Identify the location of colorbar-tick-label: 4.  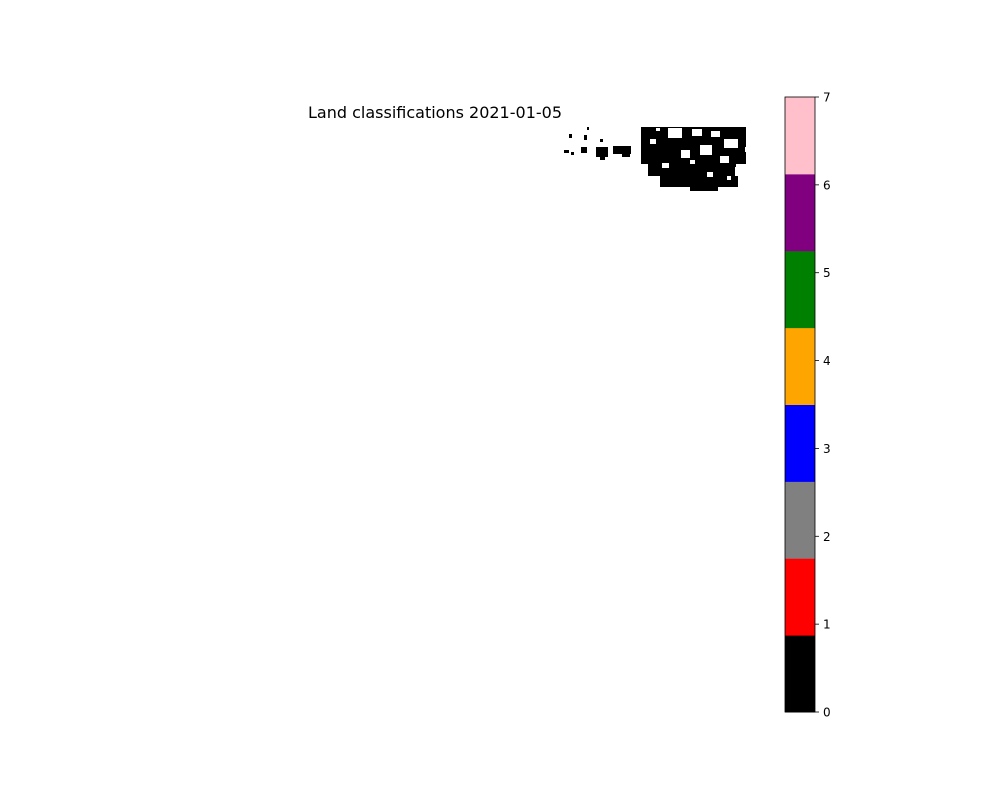
(827, 361).